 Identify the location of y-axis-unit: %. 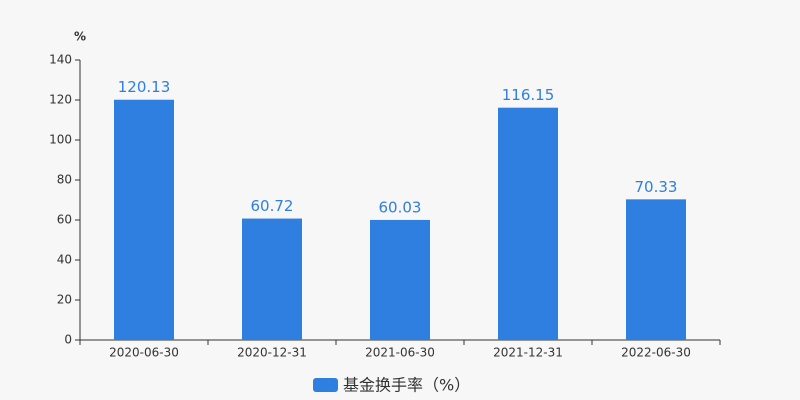
(80, 37).